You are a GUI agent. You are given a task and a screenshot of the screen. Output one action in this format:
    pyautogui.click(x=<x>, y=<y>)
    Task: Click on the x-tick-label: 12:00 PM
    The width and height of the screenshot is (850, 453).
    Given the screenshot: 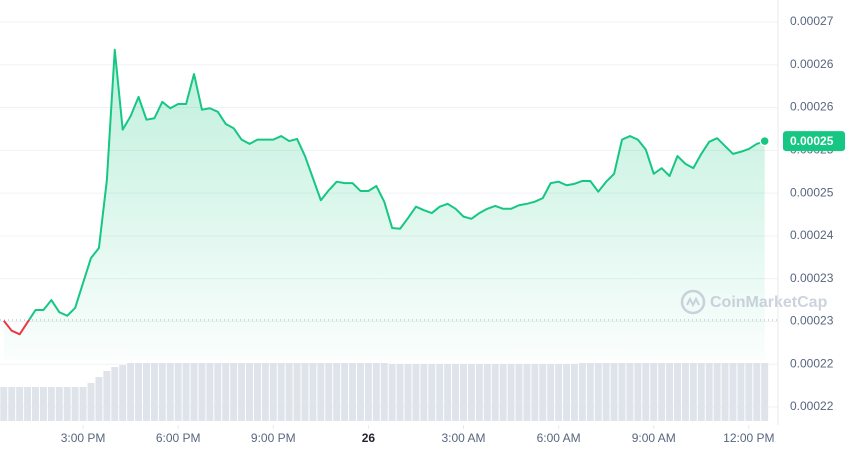 What is the action you would take?
    pyautogui.click(x=748, y=438)
    